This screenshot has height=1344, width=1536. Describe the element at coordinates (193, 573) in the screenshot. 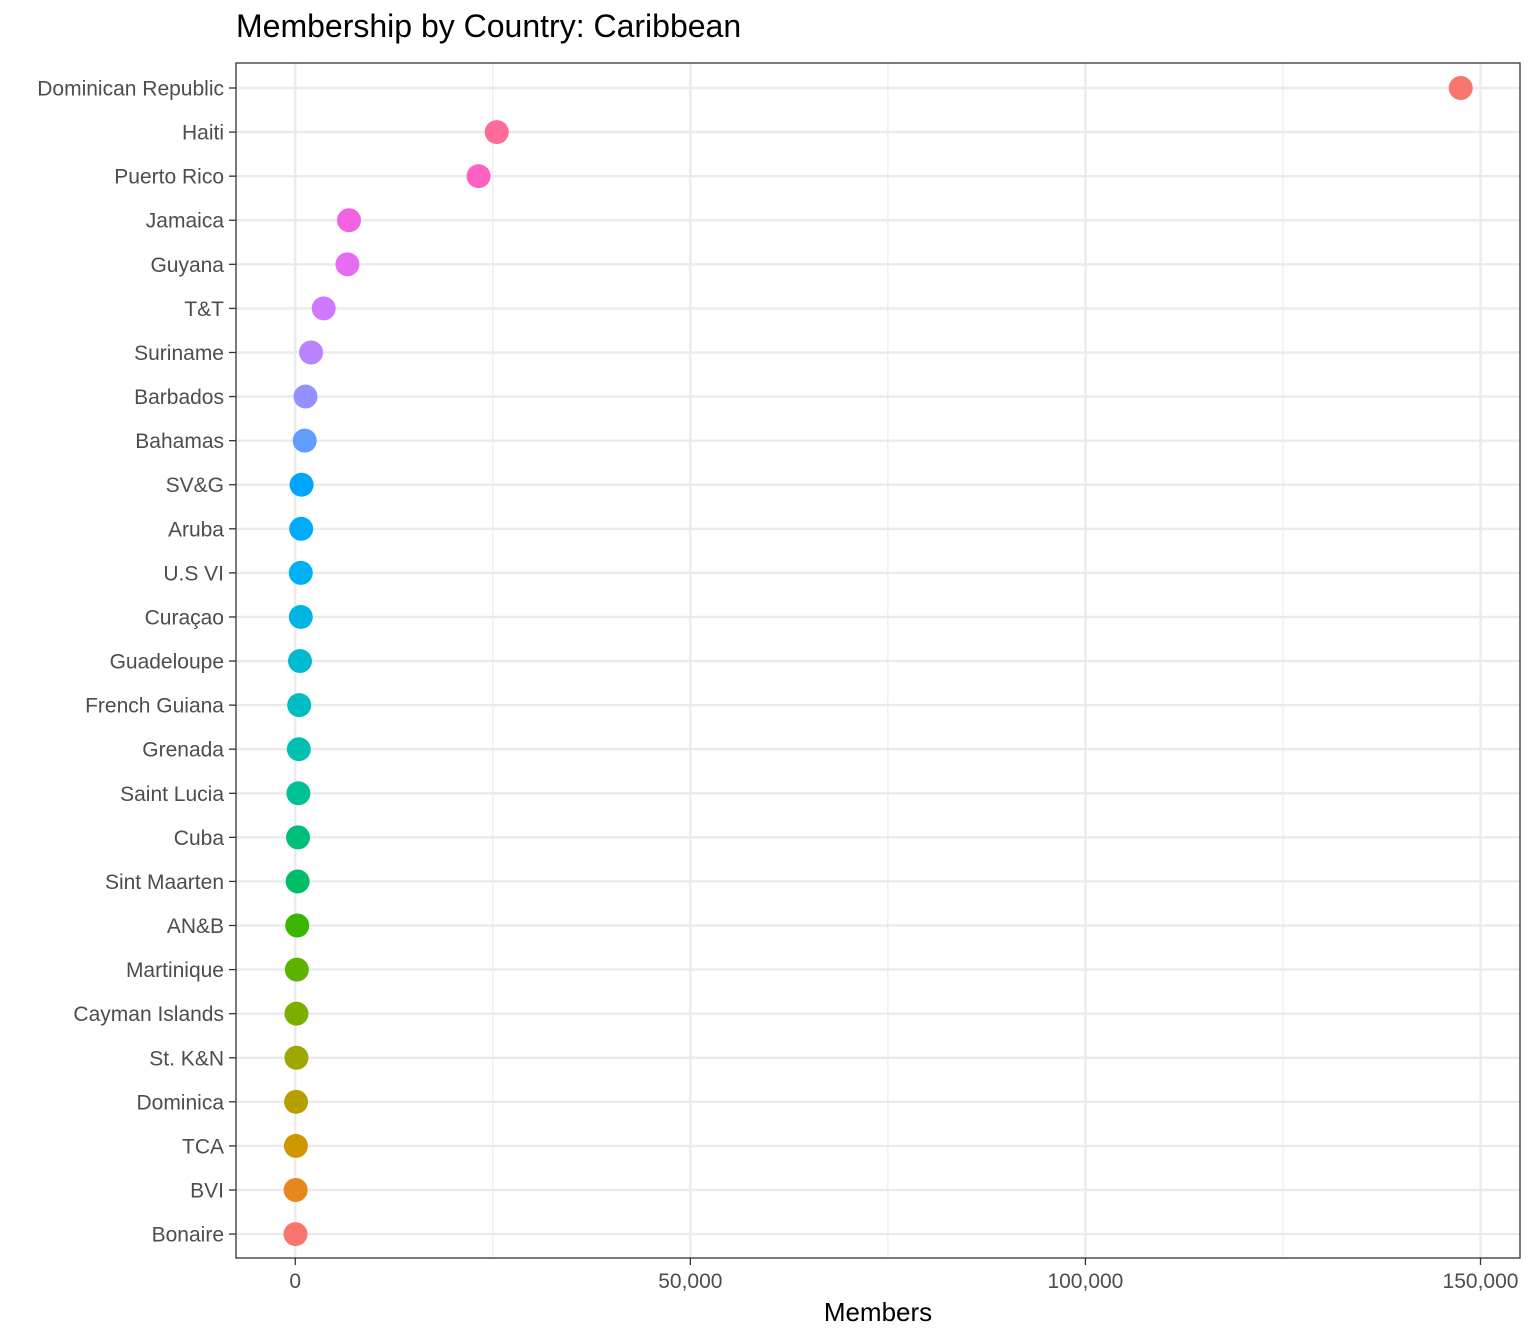

I see `y-tick-label: U.S VI` at that location.